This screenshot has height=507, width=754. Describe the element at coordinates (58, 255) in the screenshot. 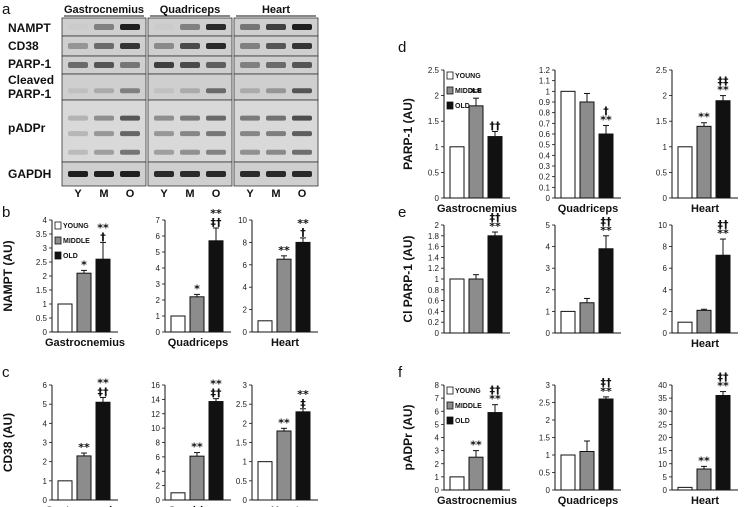

I see `legend-swatch-old` at that location.